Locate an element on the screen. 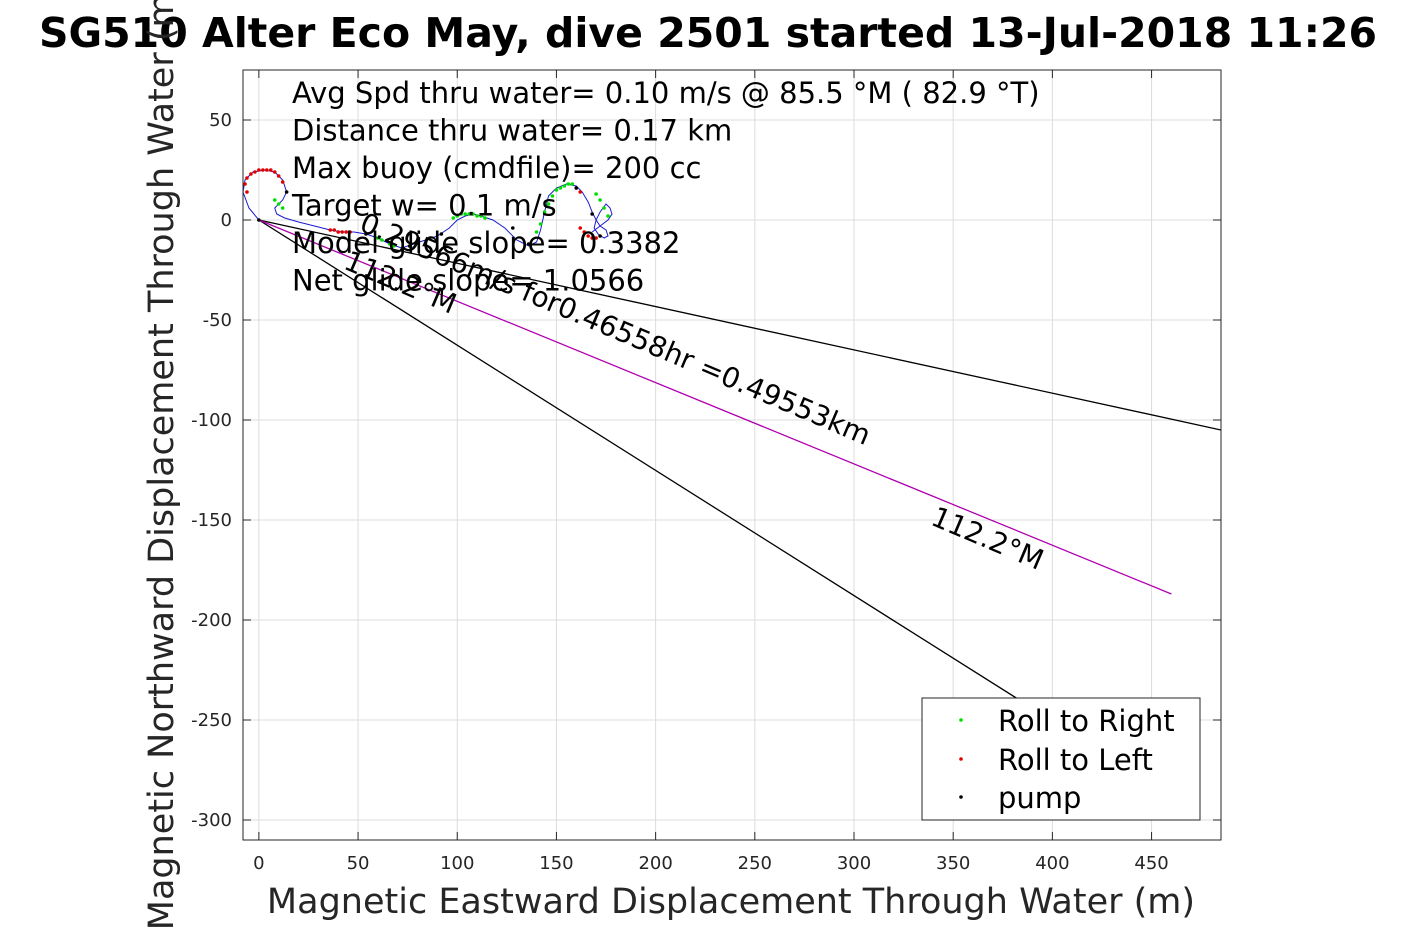 Image resolution: width=1417 pixels, height=945 pixels. legend-label-roll-left: Roll to Left is located at coordinates (1075, 760).